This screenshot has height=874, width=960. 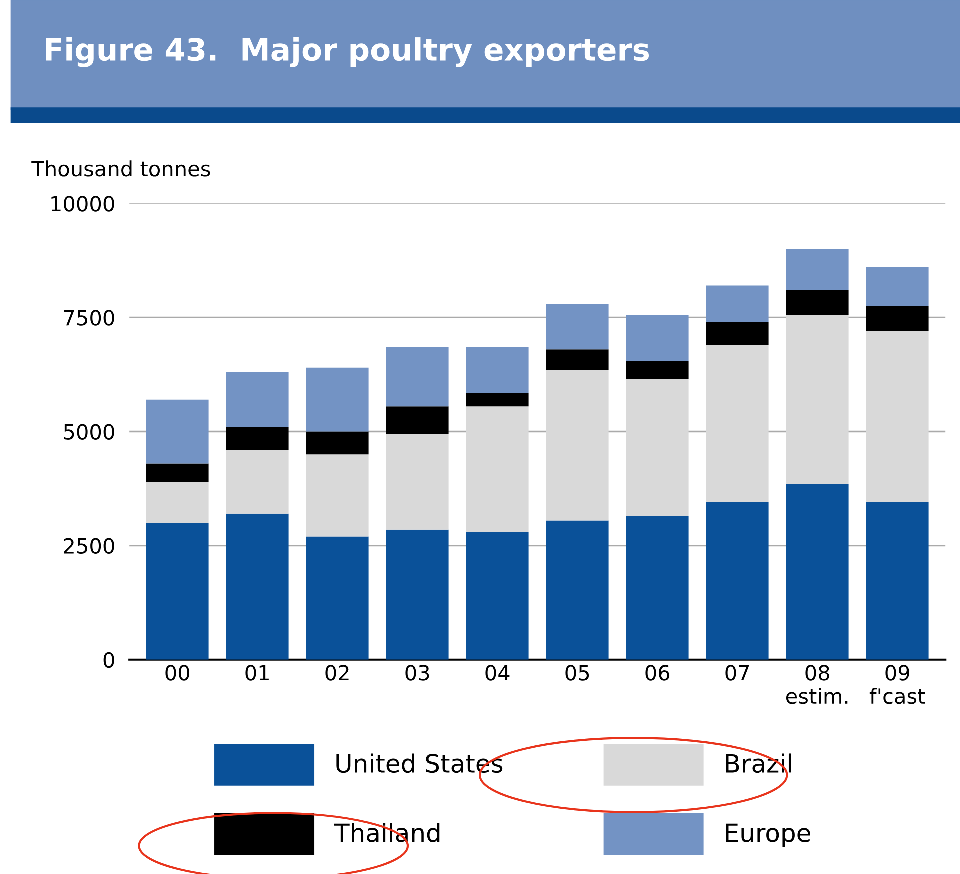 What do you see at coordinates (257, 673) in the screenshot?
I see `x-tick-label: 01` at bounding box center [257, 673].